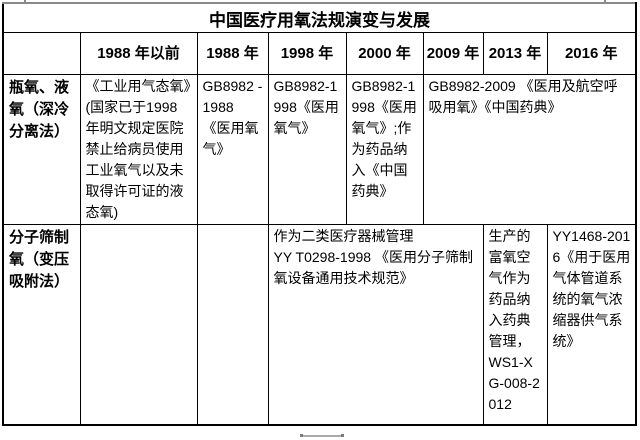  Describe the element at coordinates (384, 149) in the screenshot. I see `cell-r1-2000: GB8982-1998《医用氧气》;作为药品纳入《中国药典》` at that location.